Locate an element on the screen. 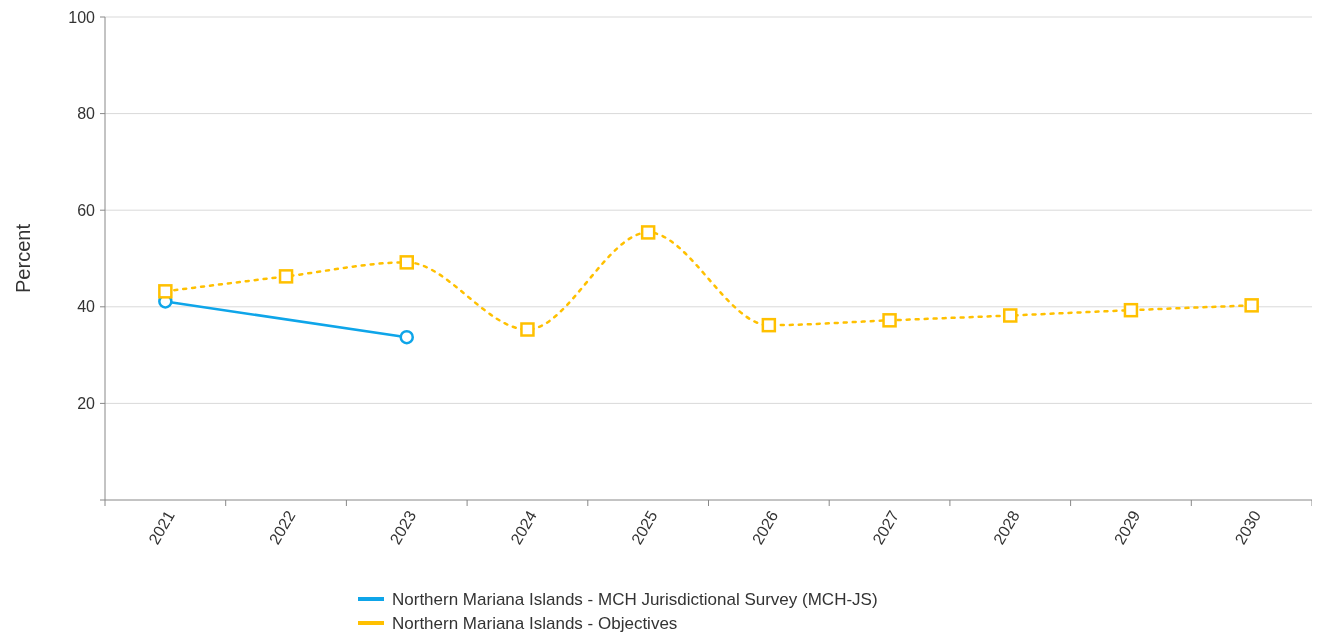  y-axis-title: Percent is located at coordinates (23, 258).